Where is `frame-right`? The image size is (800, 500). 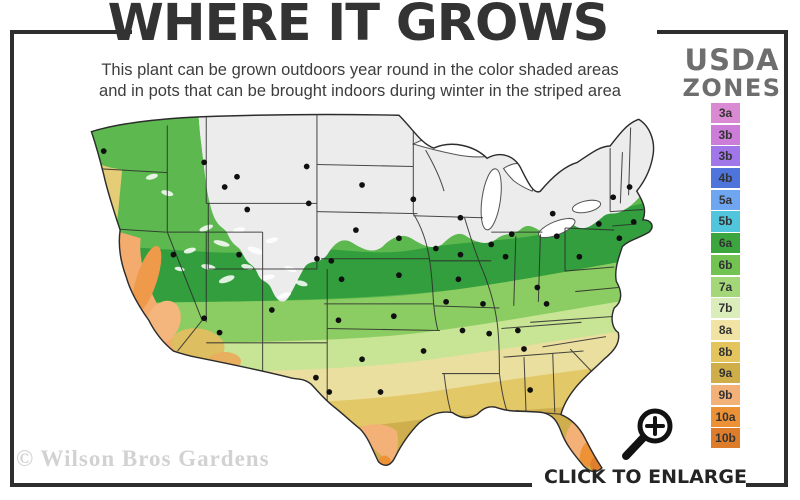
frame-right is located at coordinates (786, 258).